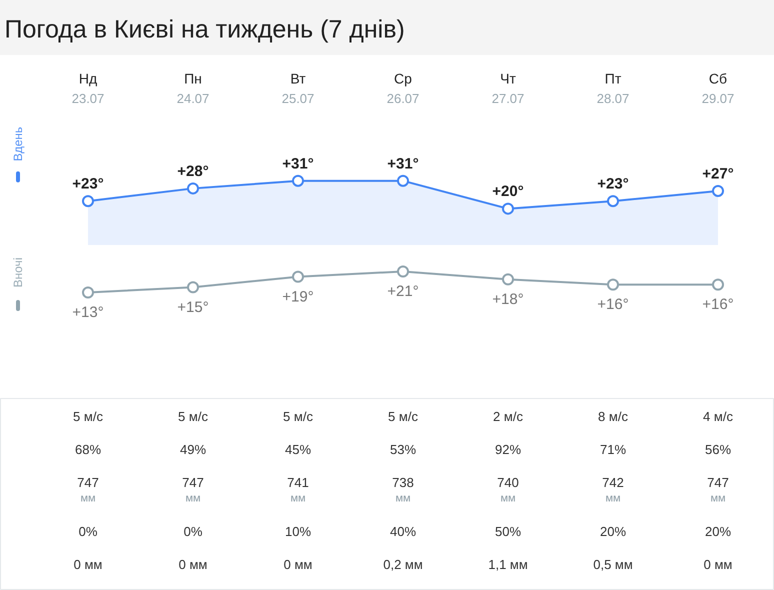 This screenshot has width=774, height=590. What do you see at coordinates (718, 173) in the screenshot?
I see `data-label: +27°` at bounding box center [718, 173].